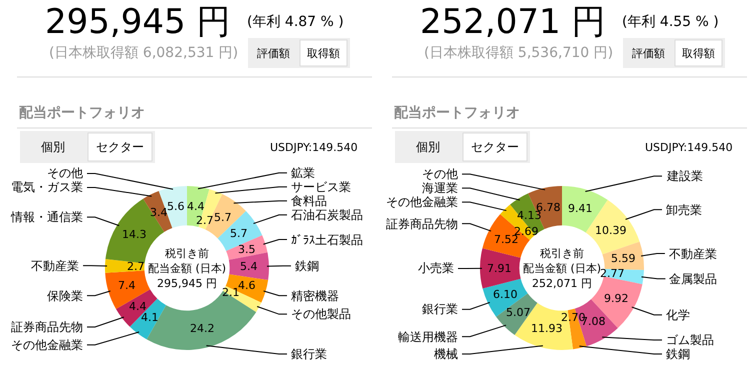 The image size is (750, 366). I want to click on slice-label: 輸送用機器, so click(428, 337).